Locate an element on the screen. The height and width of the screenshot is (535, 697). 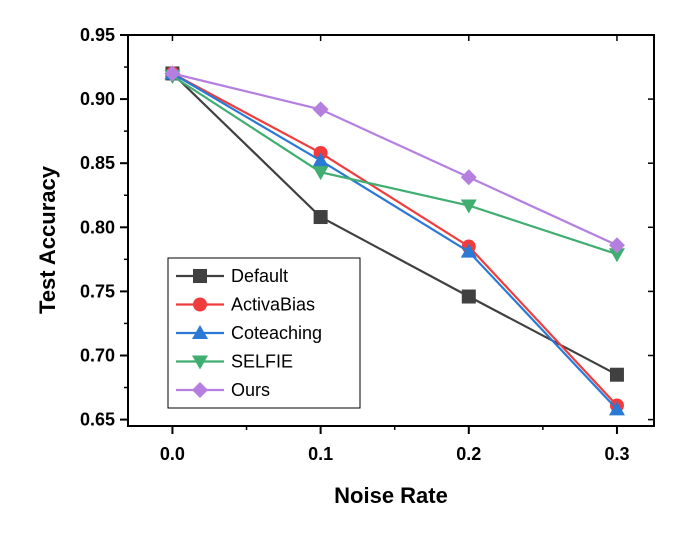
y-tick-label: 0.95 is located at coordinates (97, 35).